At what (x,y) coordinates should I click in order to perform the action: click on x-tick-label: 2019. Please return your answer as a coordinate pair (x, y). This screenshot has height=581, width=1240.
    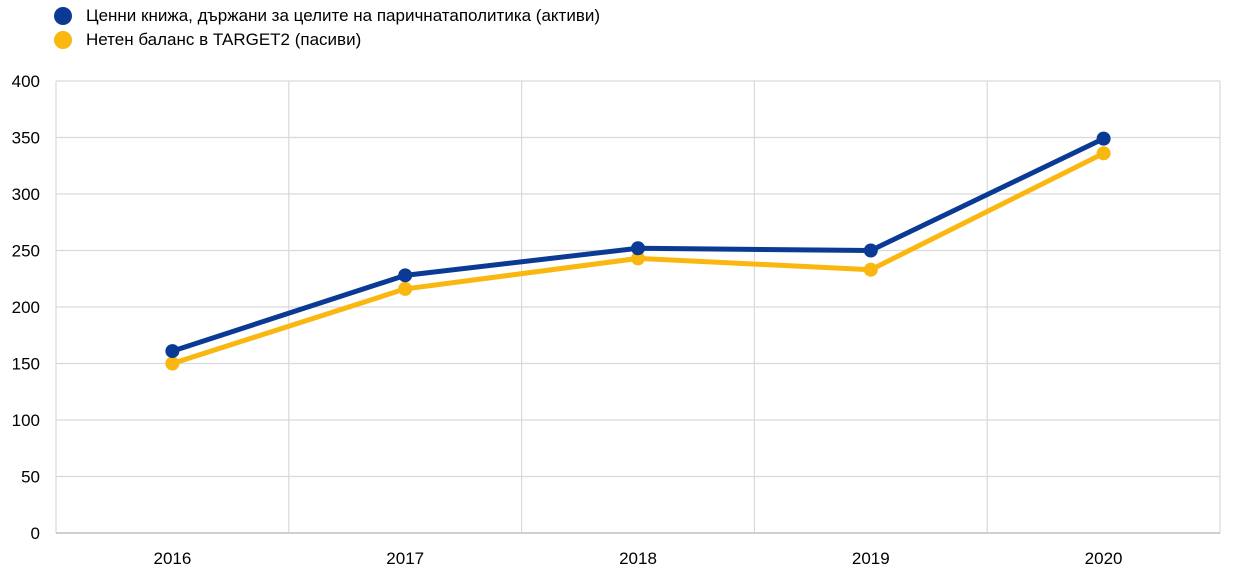
    Looking at the image, I should click on (871, 558).